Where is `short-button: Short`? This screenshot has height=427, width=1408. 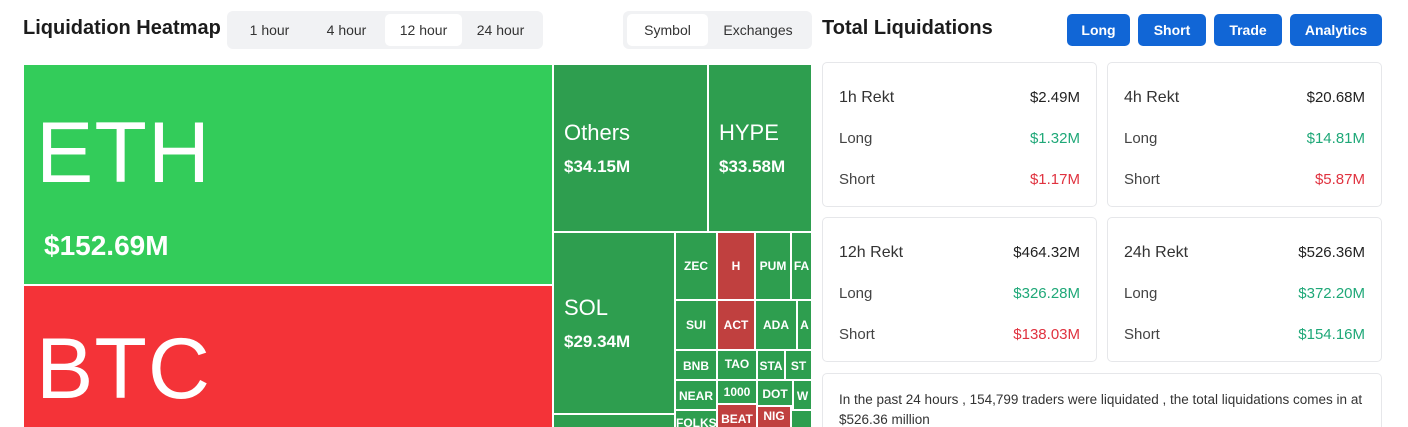
short-button: Short is located at coordinates (1172, 30).